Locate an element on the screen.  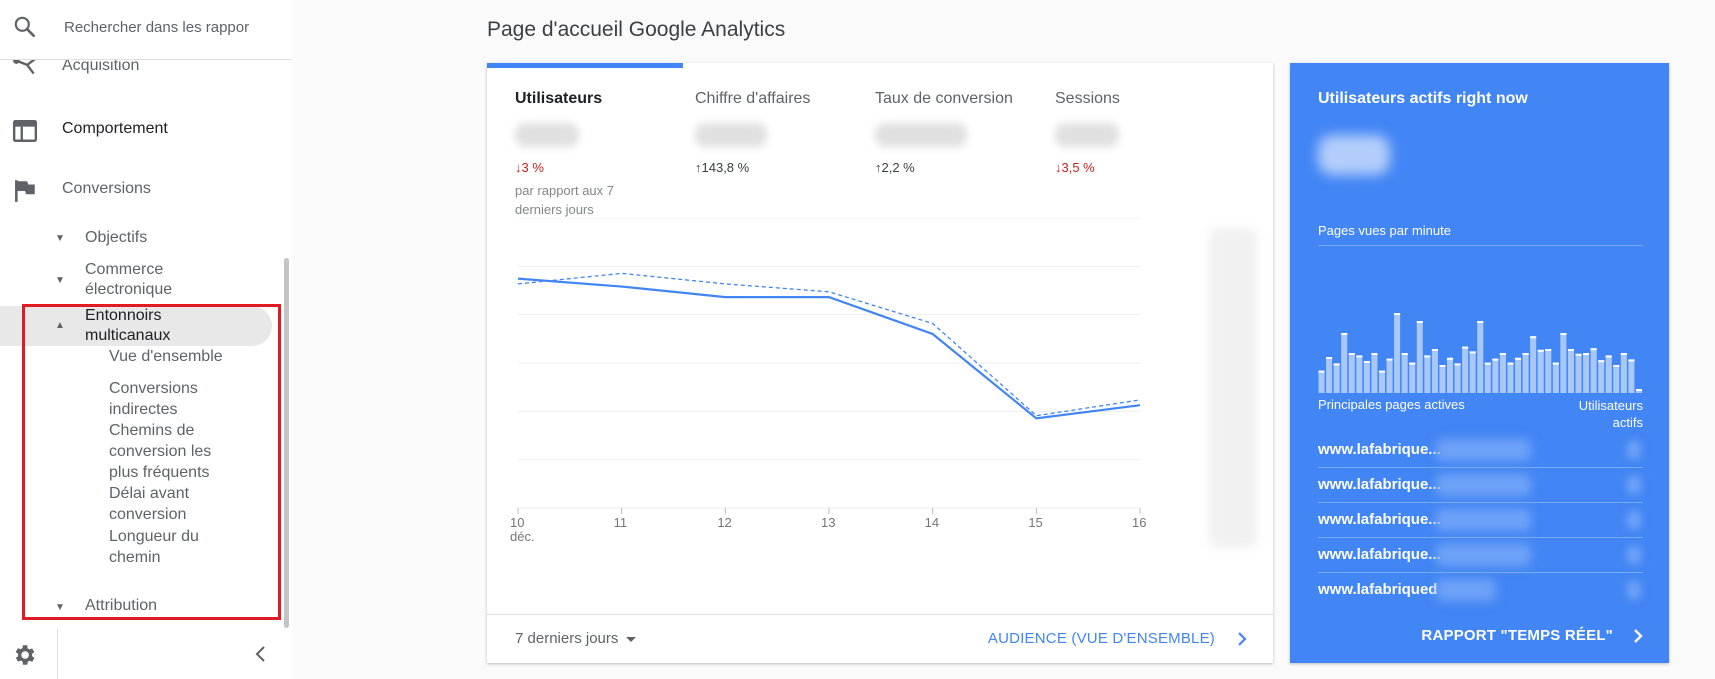
sub-item-label: Attribution is located at coordinates (121, 605).